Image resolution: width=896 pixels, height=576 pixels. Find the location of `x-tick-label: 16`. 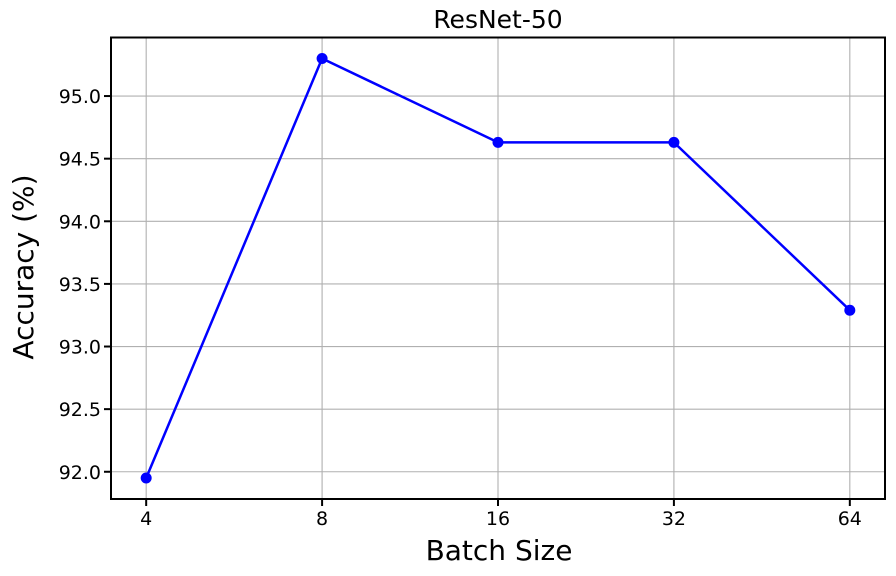

x-tick-label: 16 is located at coordinates (498, 519).